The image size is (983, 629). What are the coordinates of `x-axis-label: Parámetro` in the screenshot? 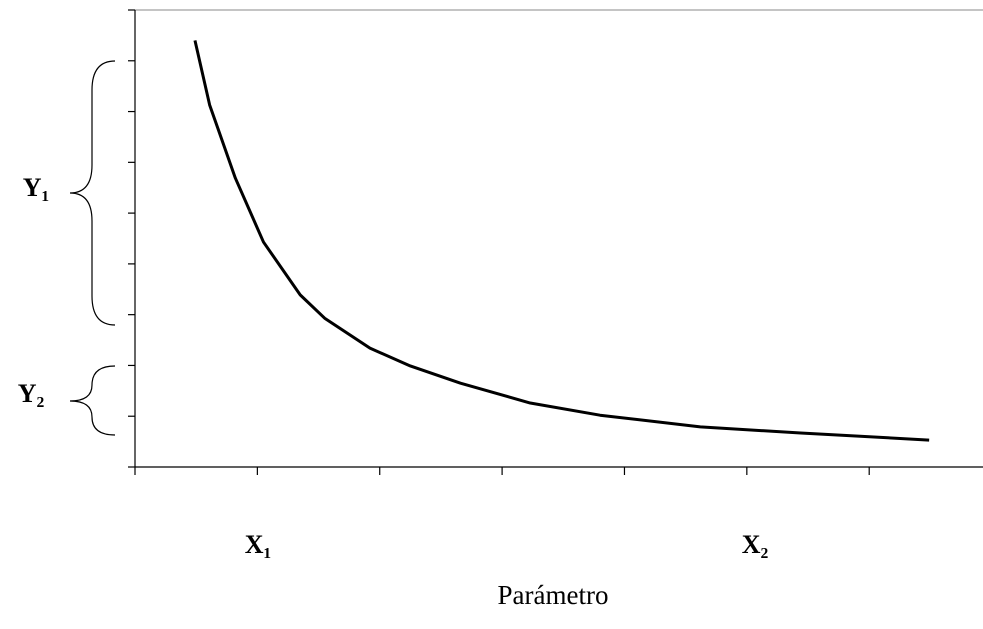 It's located at (553, 595).